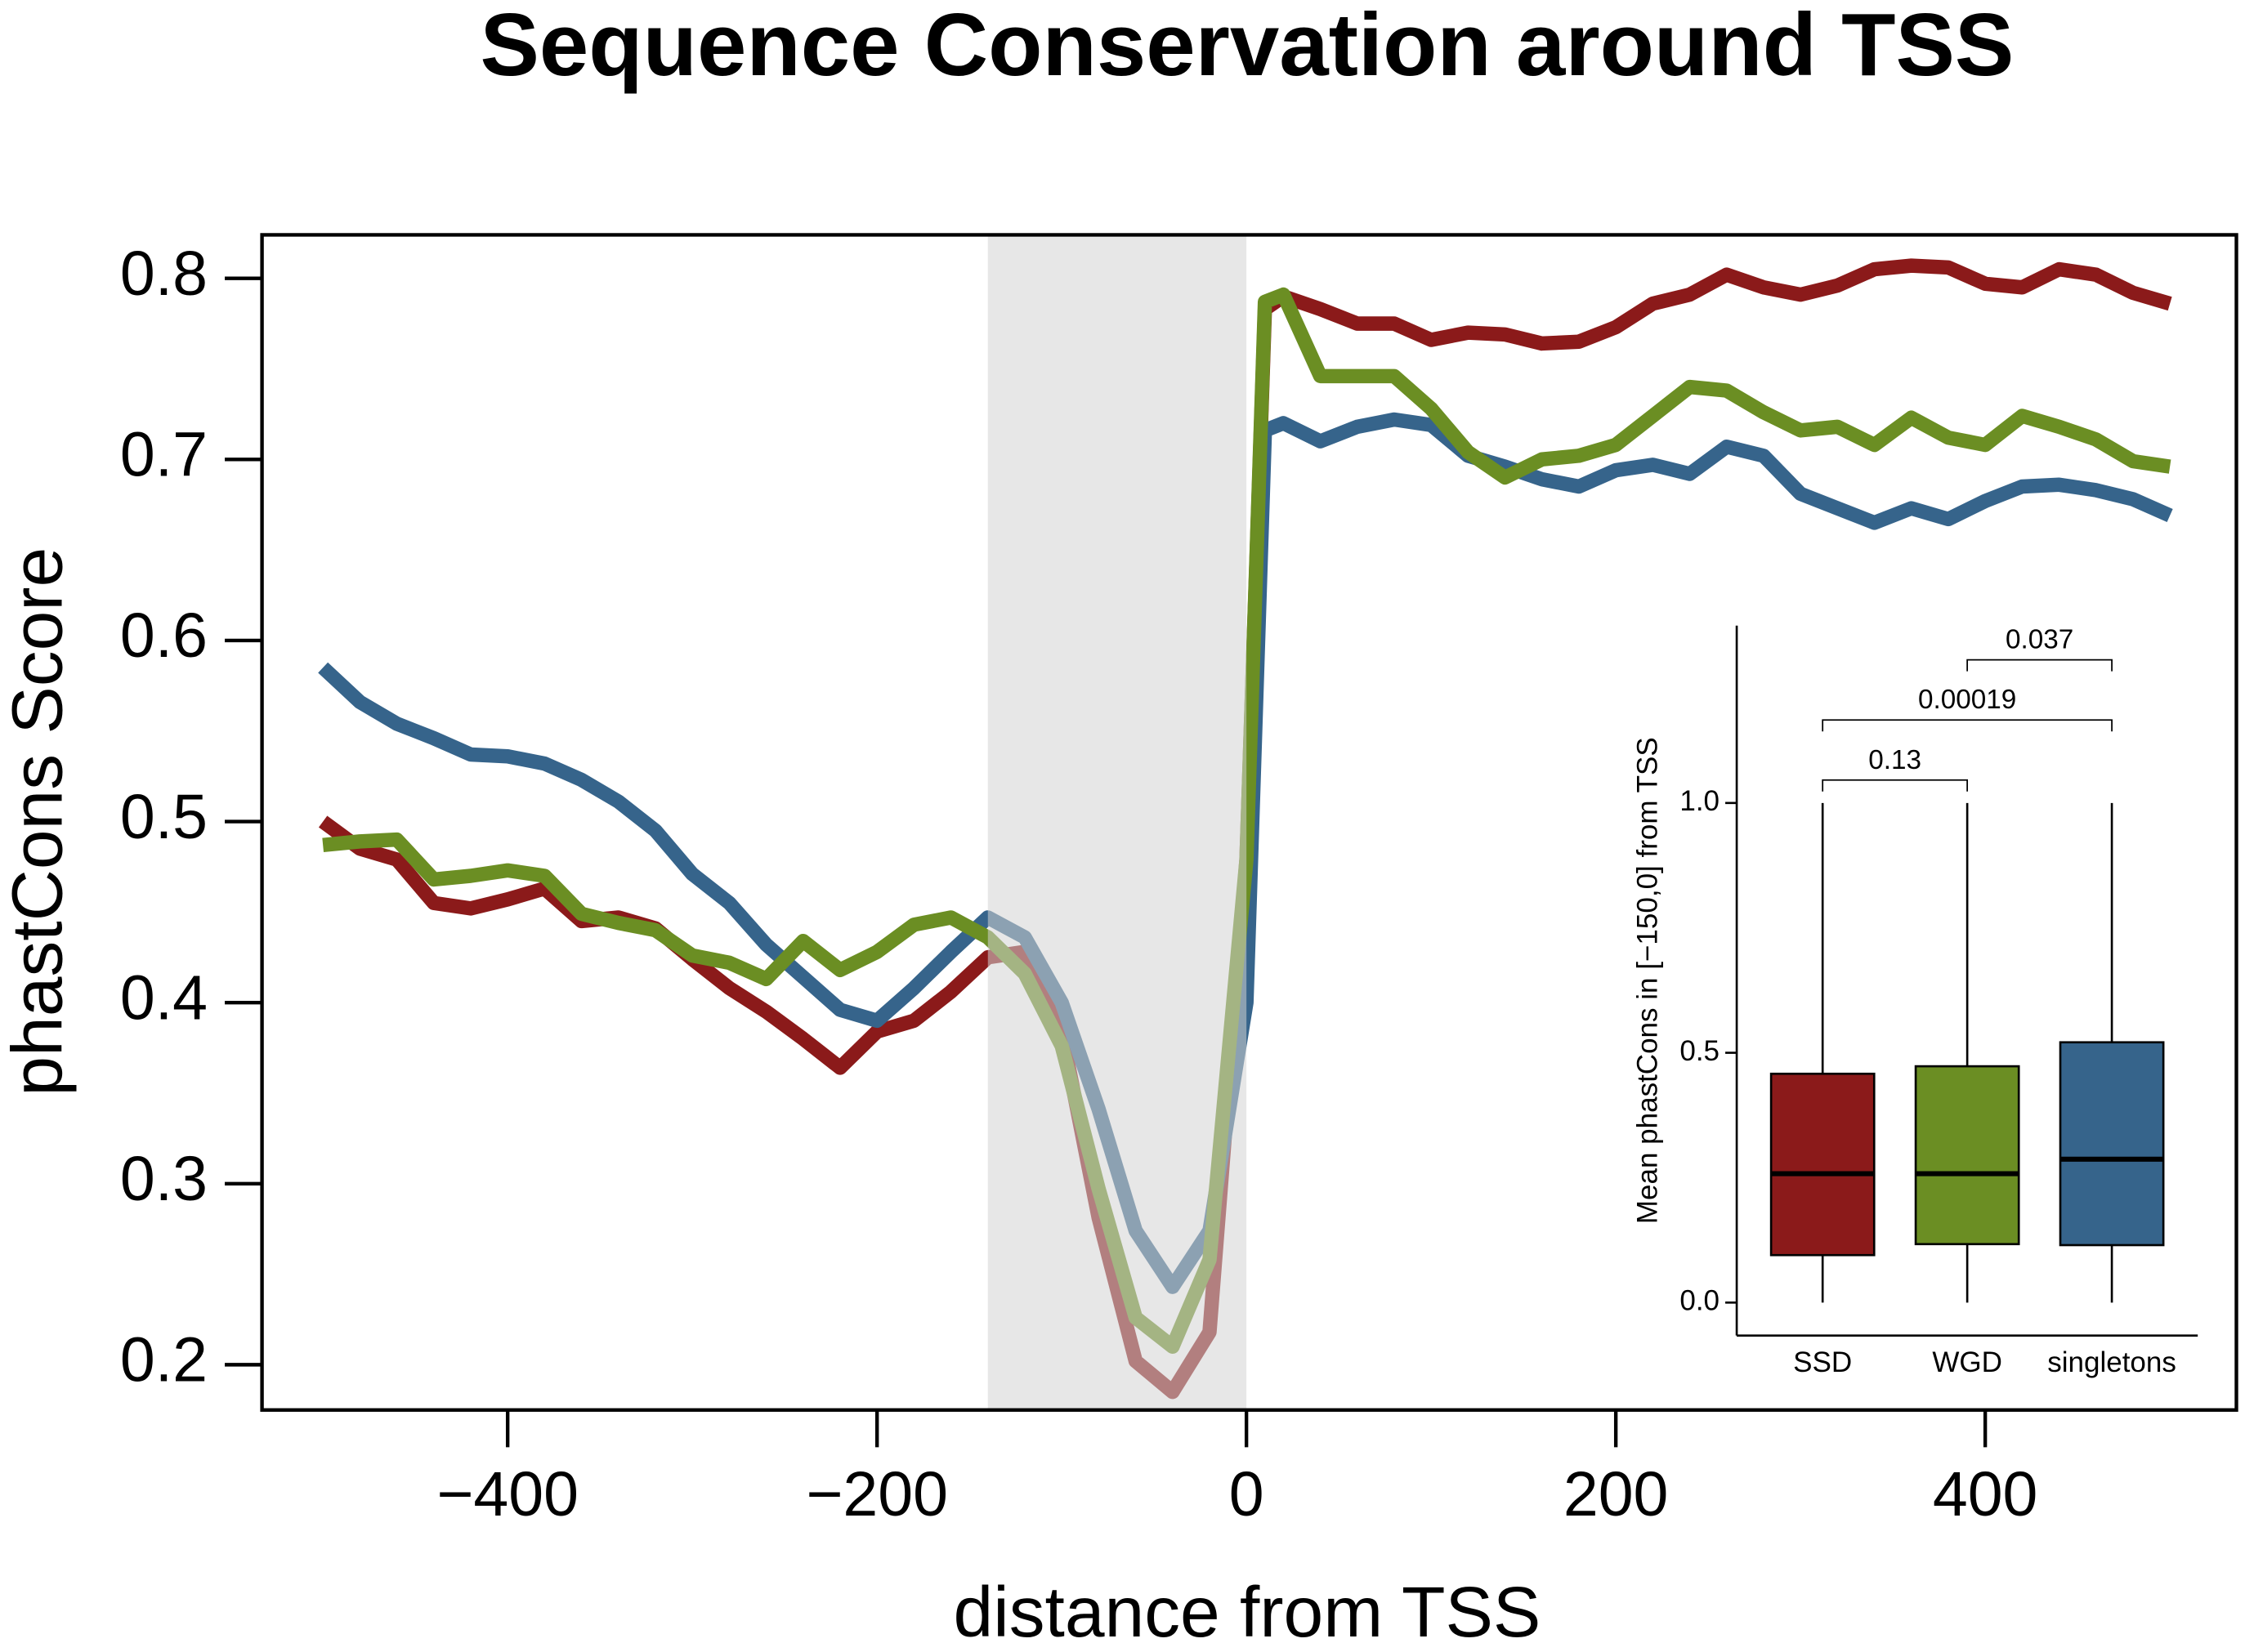  I want to click on y-tick-label: 0.8, so click(164, 274).